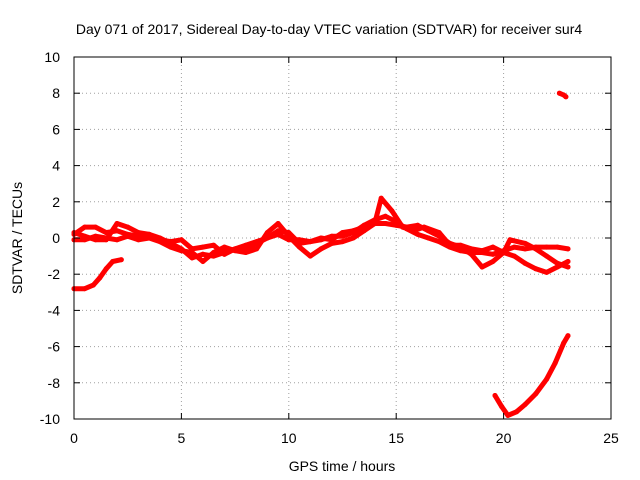 Image resolution: width=640 pixels, height=480 pixels. I want to click on y-tick-label: 8, so click(56, 93).